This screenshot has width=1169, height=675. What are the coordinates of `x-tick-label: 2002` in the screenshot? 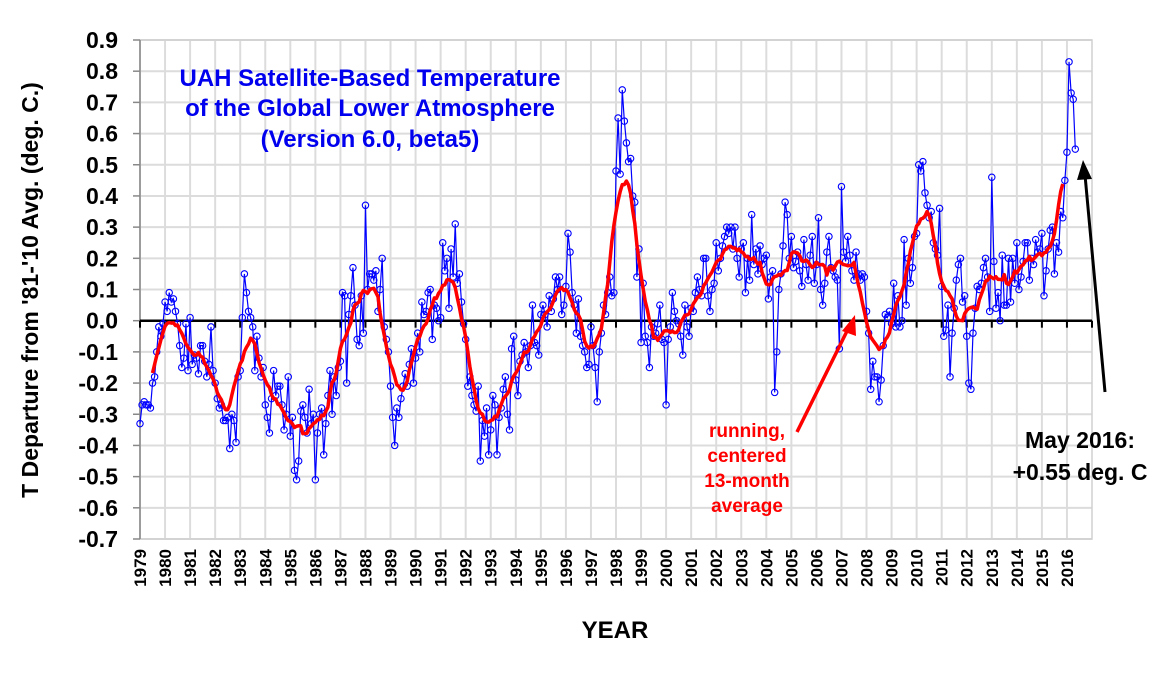 It's located at (716, 568).